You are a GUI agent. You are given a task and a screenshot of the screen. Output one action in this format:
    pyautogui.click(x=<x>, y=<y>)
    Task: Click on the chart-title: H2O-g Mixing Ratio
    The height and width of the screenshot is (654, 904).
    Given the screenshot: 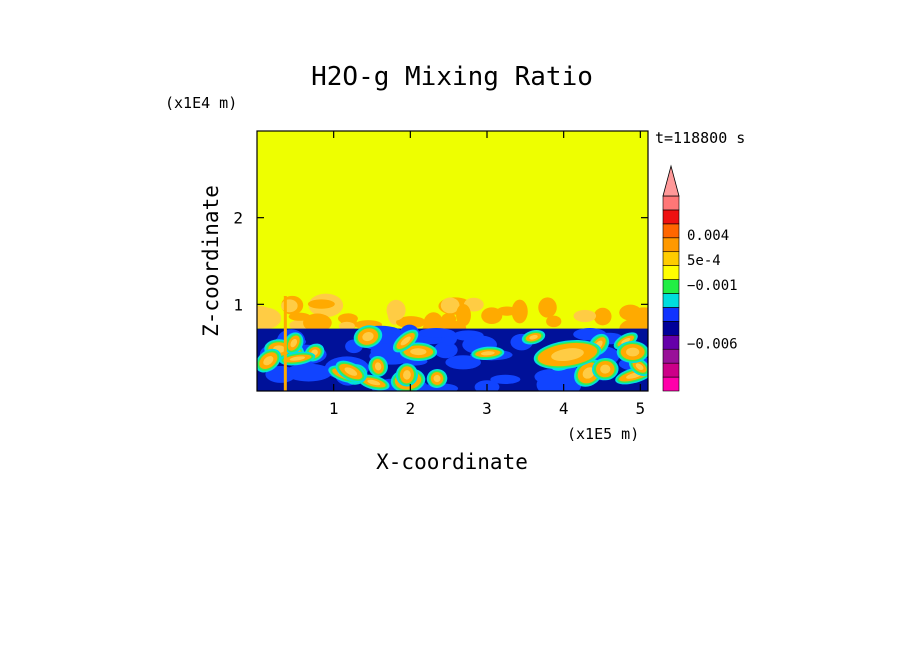 What is the action you would take?
    pyautogui.click(x=452, y=77)
    